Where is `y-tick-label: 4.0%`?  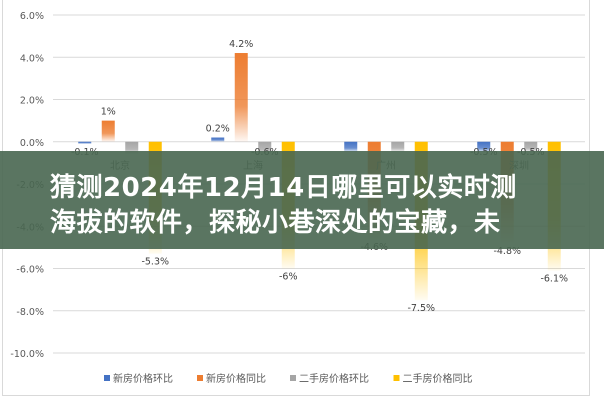
y-tick-label: 4.0% is located at coordinates (32, 58).